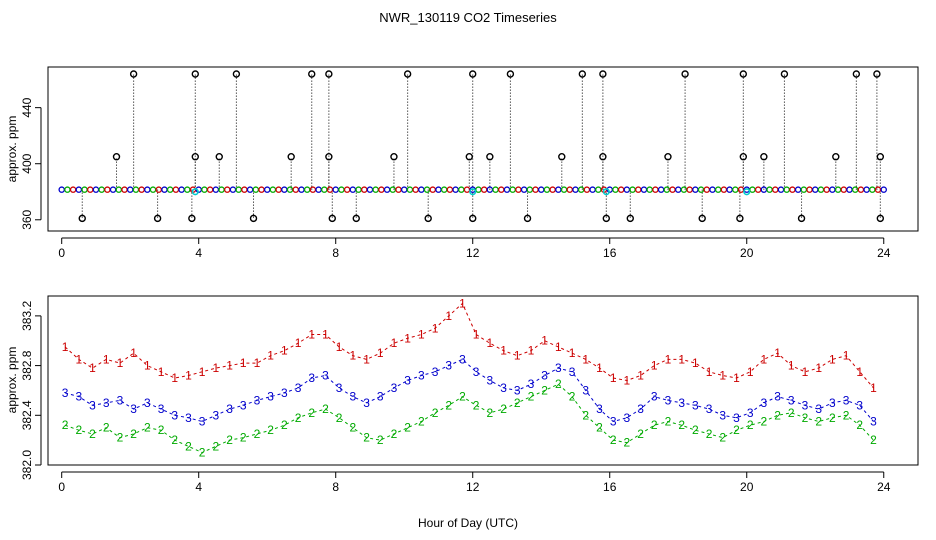 The height and width of the screenshot is (540, 936). Describe the element at coordinates (198, 487) in the screenshot. I see `bottom-x-tick-label: 4` at that location.